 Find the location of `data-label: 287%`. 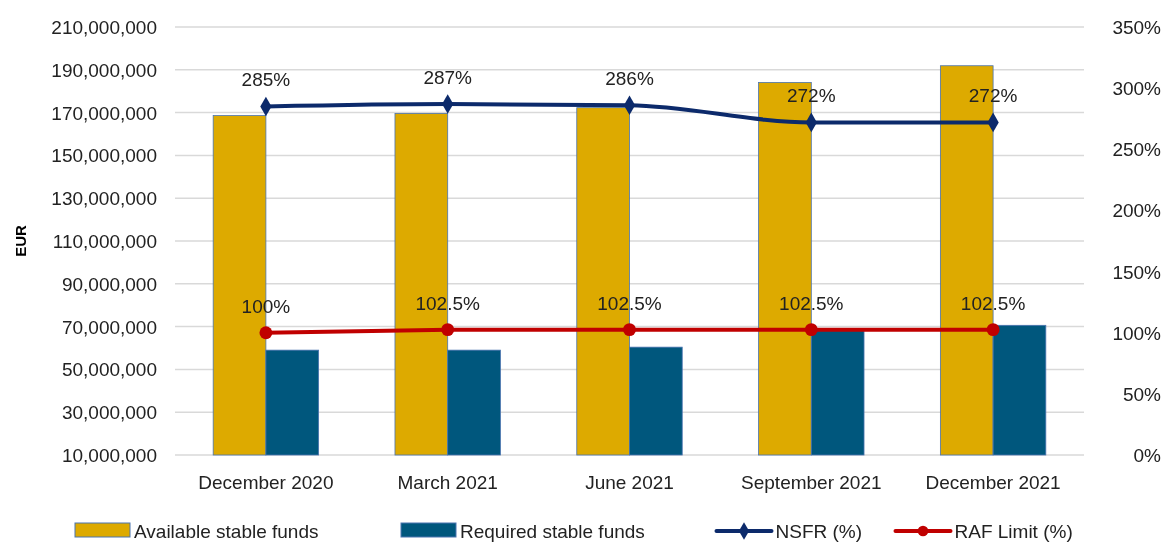

data-label: 287% is located at coordinates (448, 78).